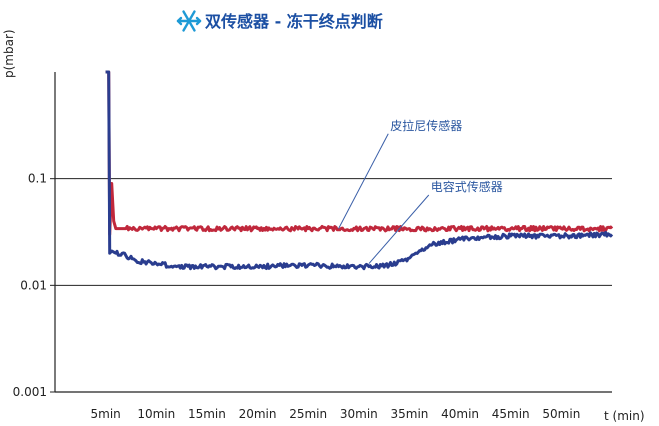 The width and height of the screenshot is (659, 426). I want to click on annotation-label: 电容式传感器, so click(467, 186).